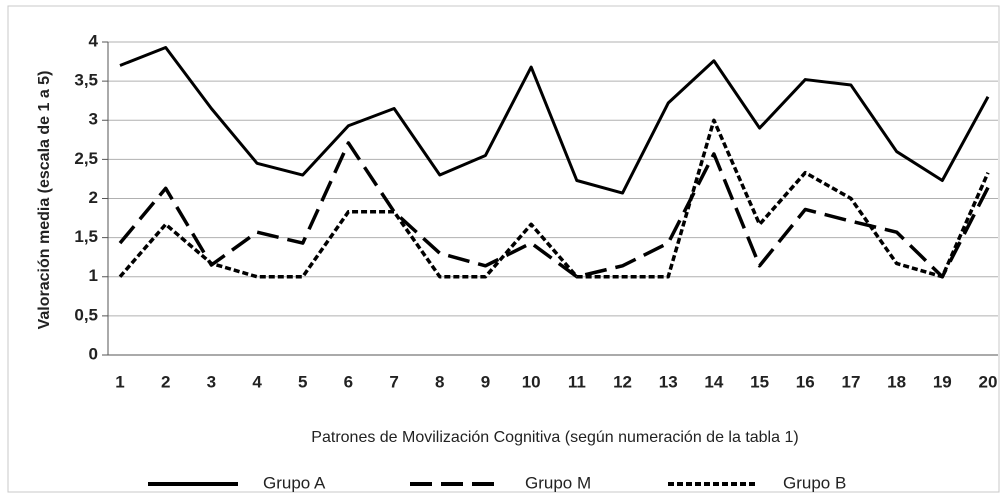 The image size is (1008, 498). I want to click on y-tick-label: 1,5, so click(86, 236).